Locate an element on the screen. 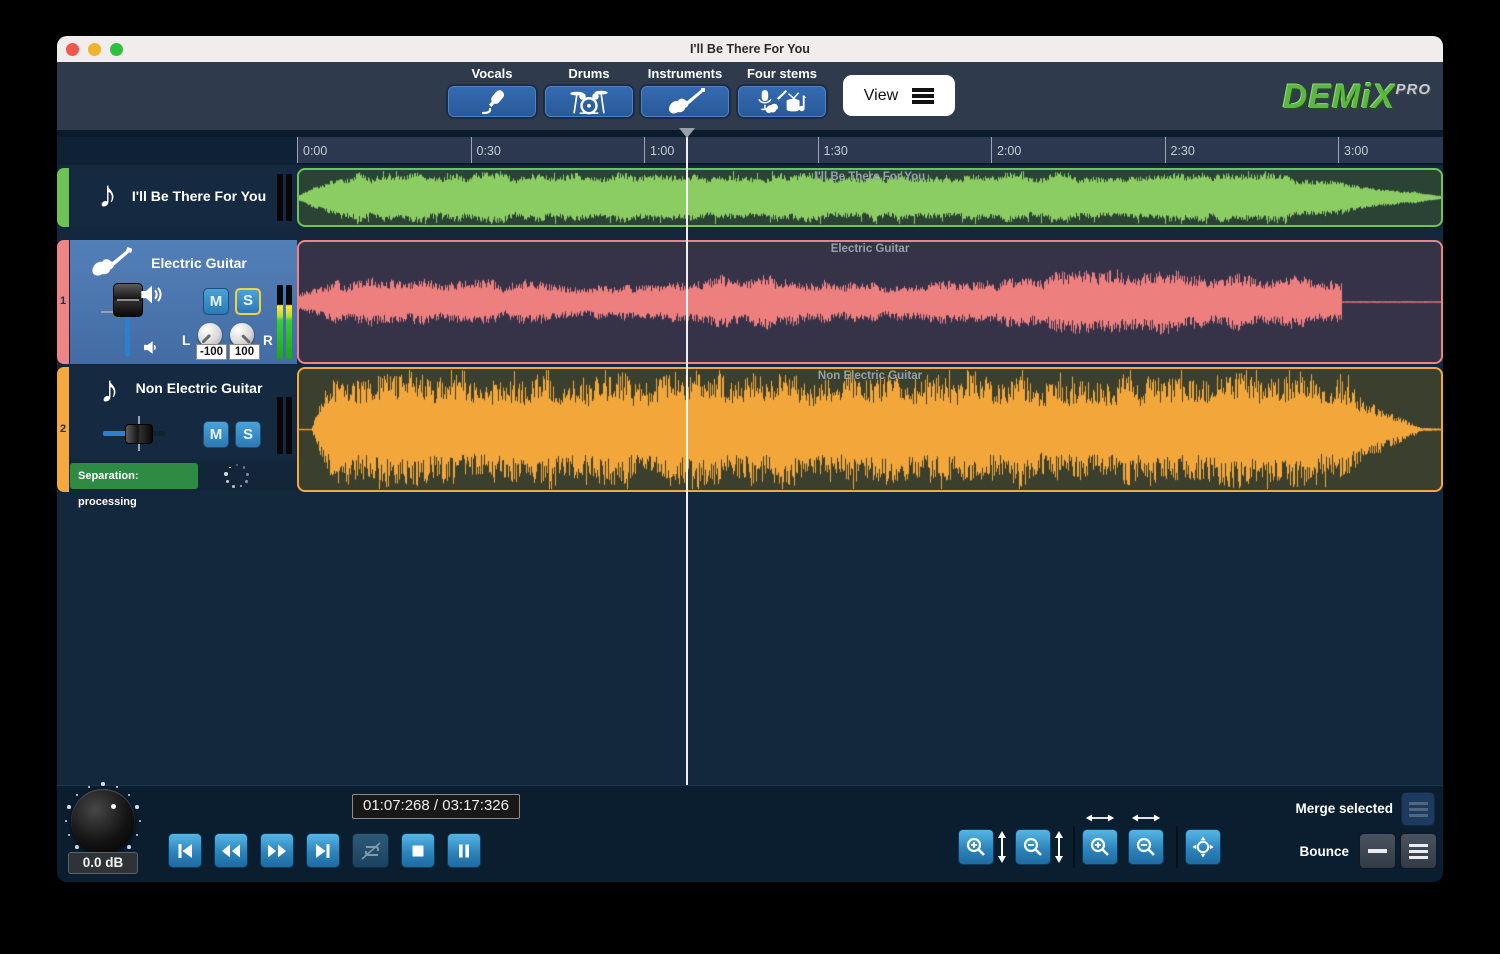 This screenshot has width=1500, height=954. track-color-strip: 2 is located at coordinates (63, 429).